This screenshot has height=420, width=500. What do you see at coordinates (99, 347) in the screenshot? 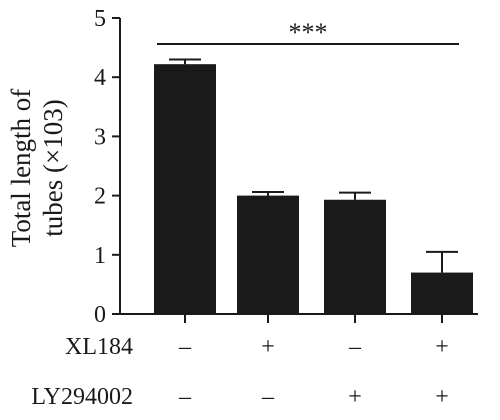
I see `condition-name: XL184` at bounding box center [99, 347].